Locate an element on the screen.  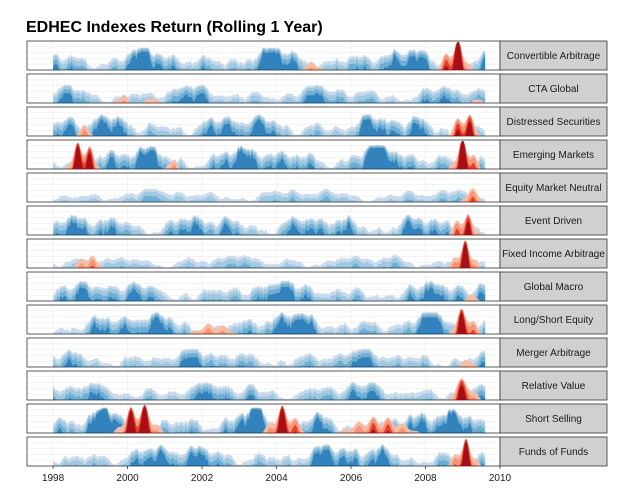
facet-strip-label: Global Macro is located at coordinates (554, 287).